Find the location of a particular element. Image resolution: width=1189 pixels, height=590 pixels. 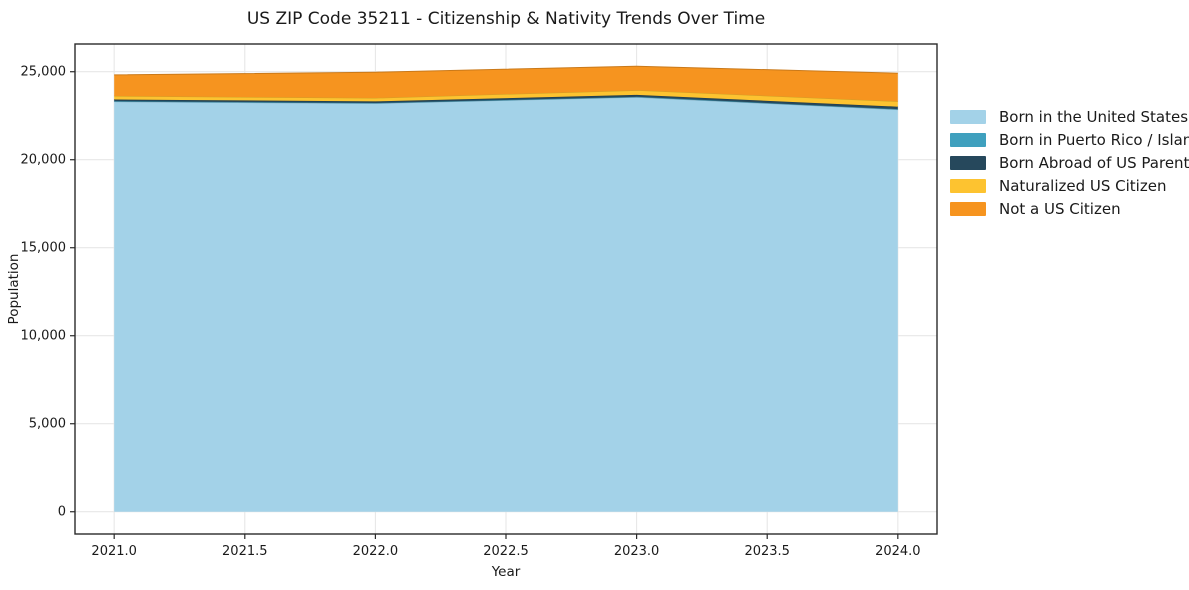

y-tick-label: 20,000 is located at coordinates (43, 160).